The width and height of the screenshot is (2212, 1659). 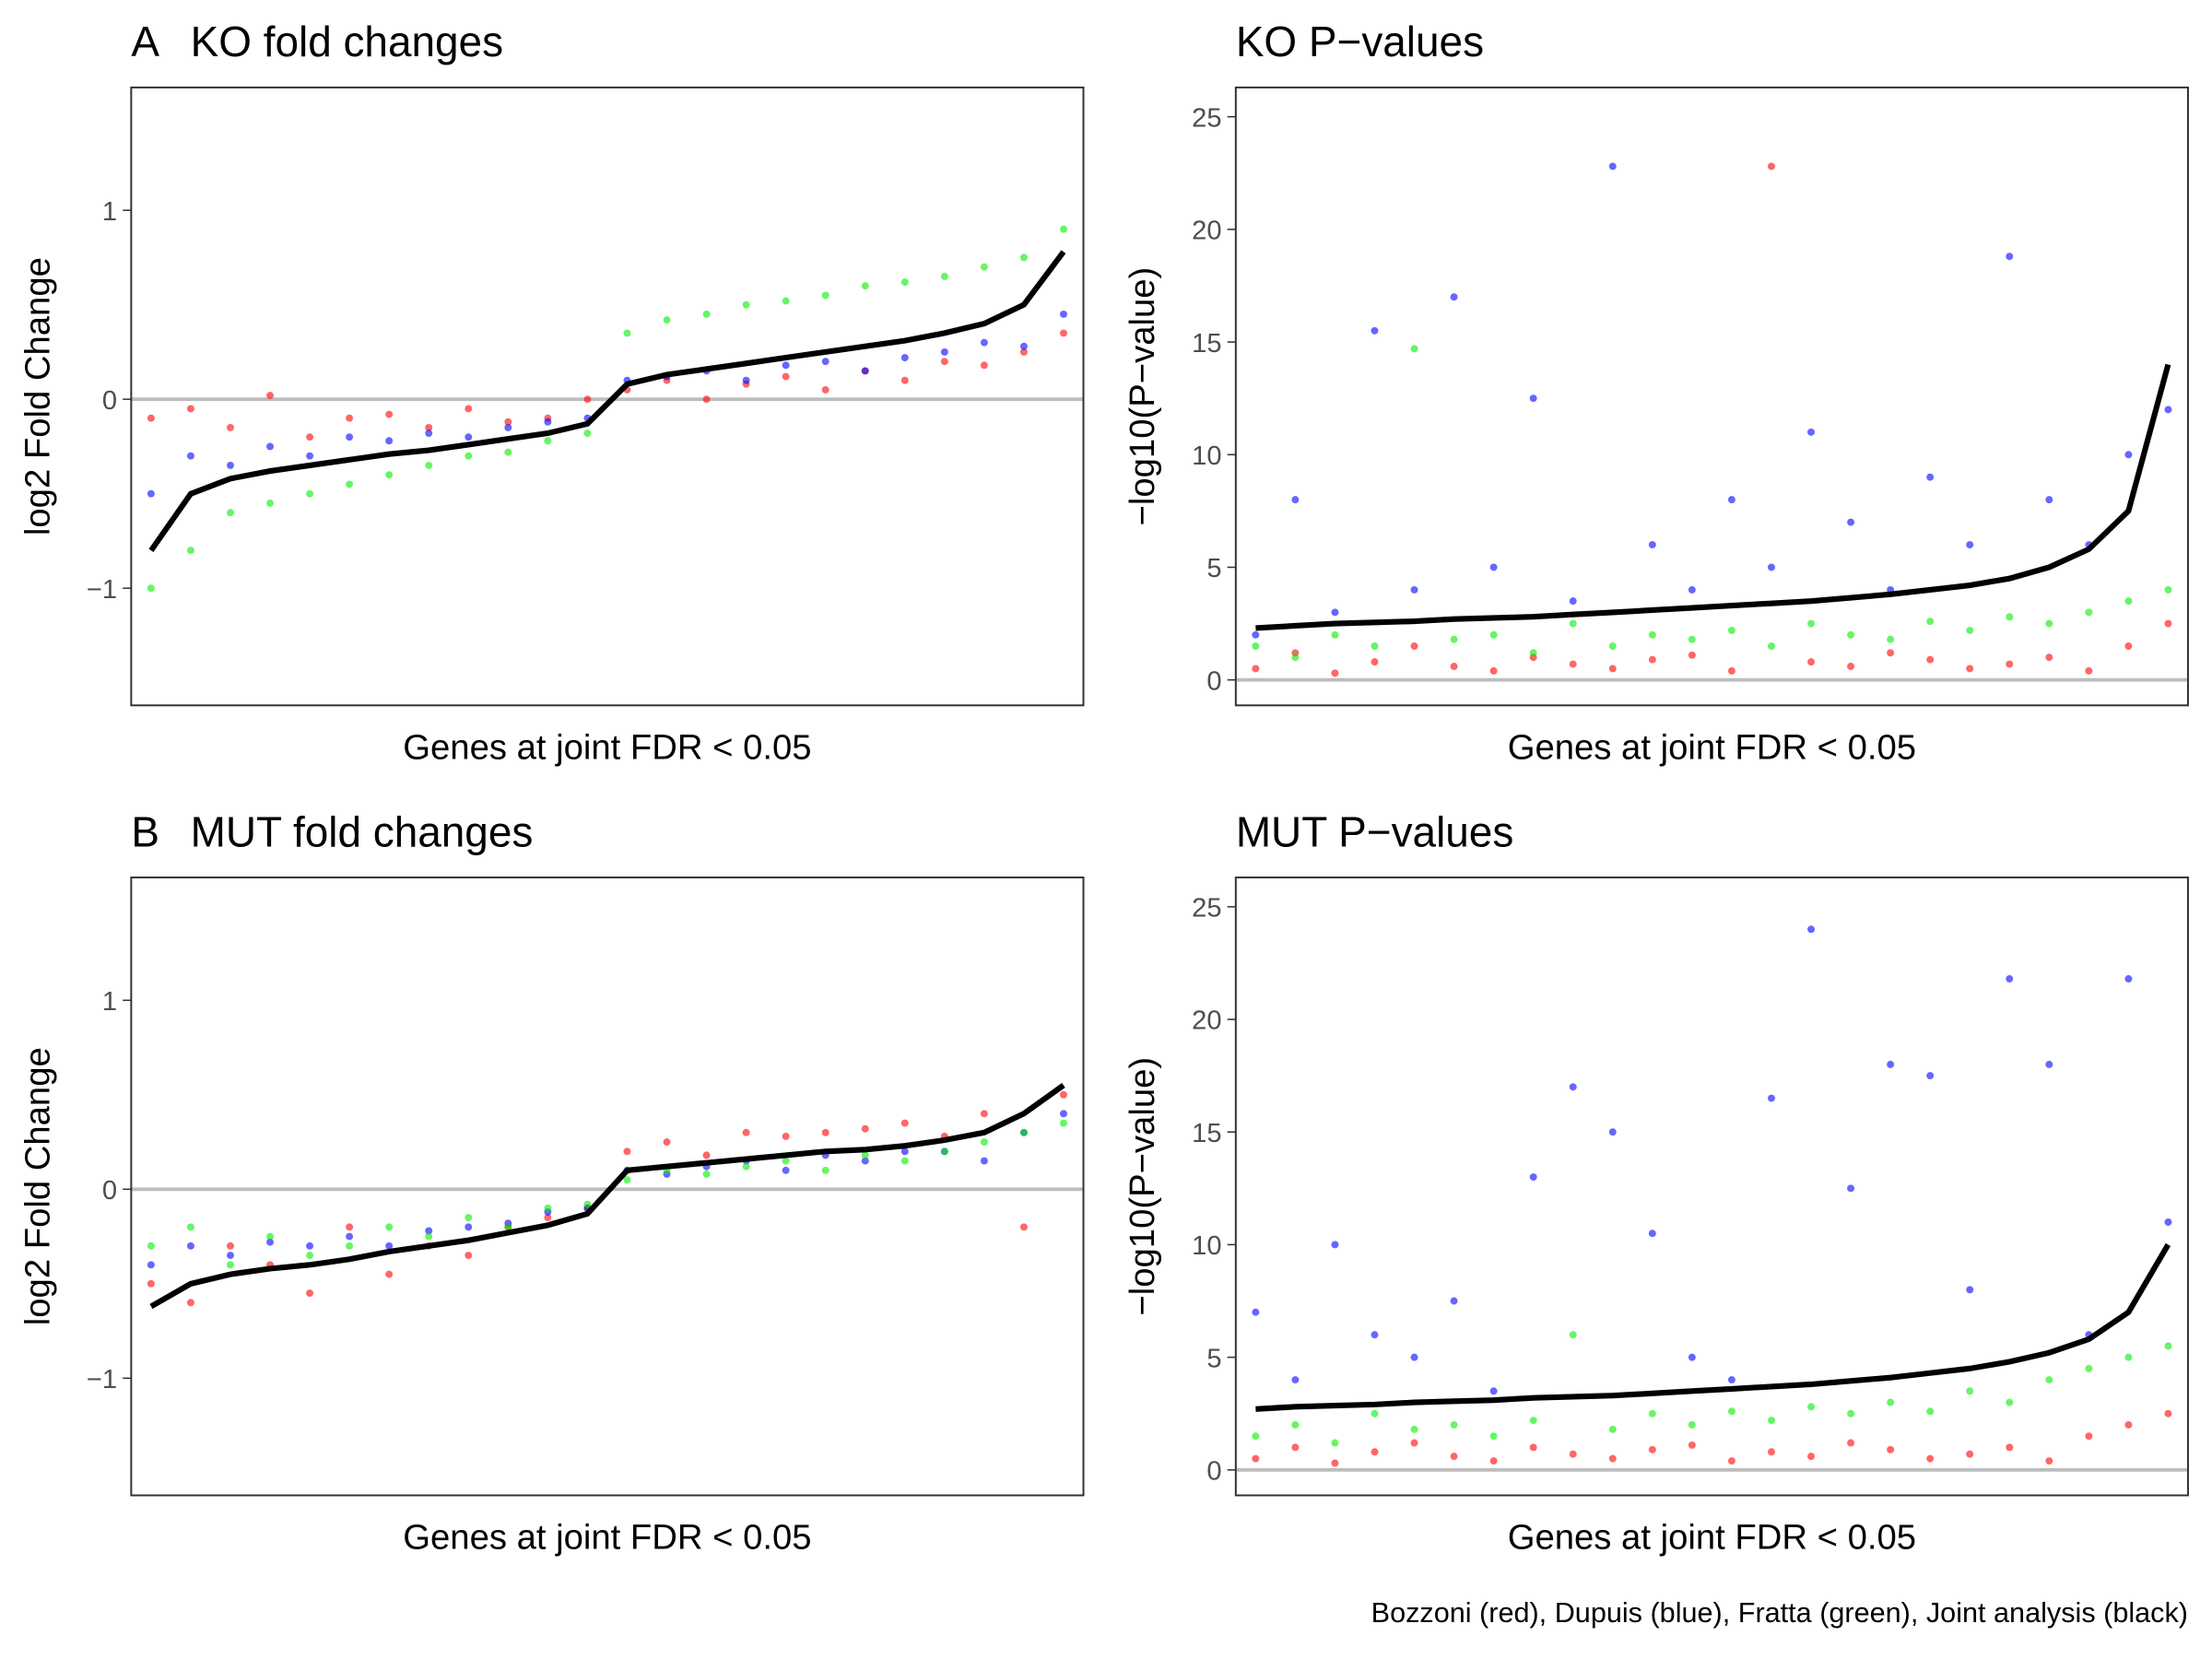 I want to click on panel-title: KO P−values, so click(x=1360, y=41).